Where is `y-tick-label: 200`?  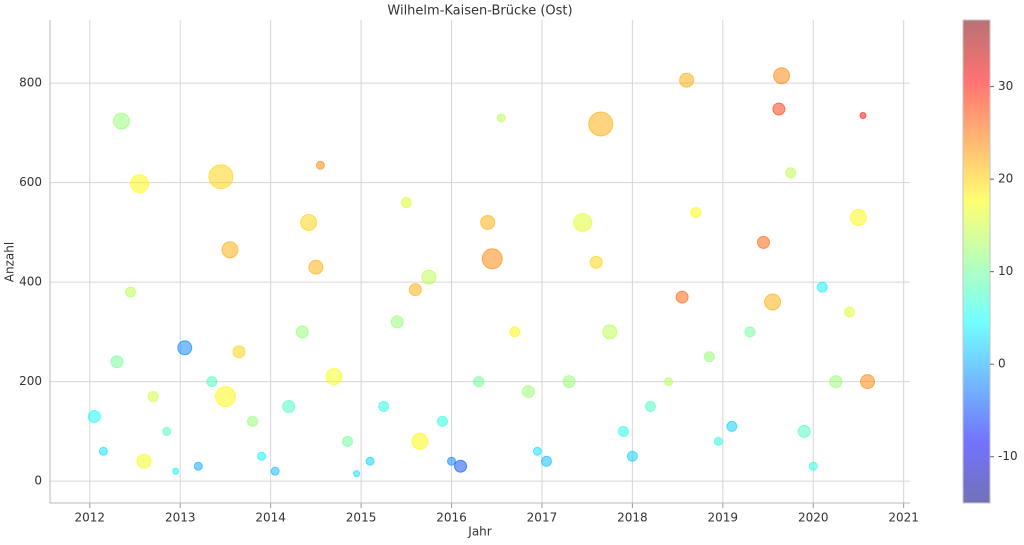 y-tick-label: 200 is located at coordinates (30, 381).